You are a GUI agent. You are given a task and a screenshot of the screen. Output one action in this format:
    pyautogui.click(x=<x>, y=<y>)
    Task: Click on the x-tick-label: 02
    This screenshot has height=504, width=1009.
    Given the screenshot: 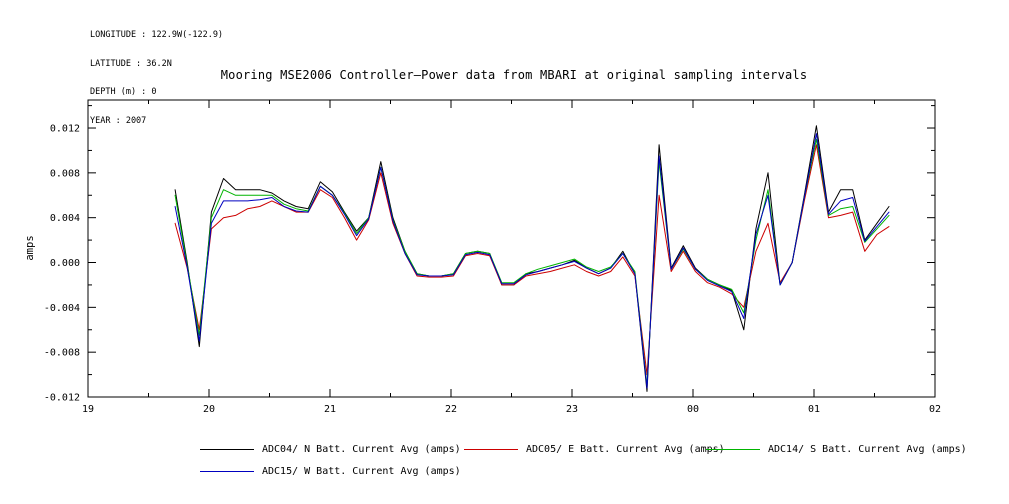 What is the action you would take?
    pyautogui.click(x=935, y=409)
    